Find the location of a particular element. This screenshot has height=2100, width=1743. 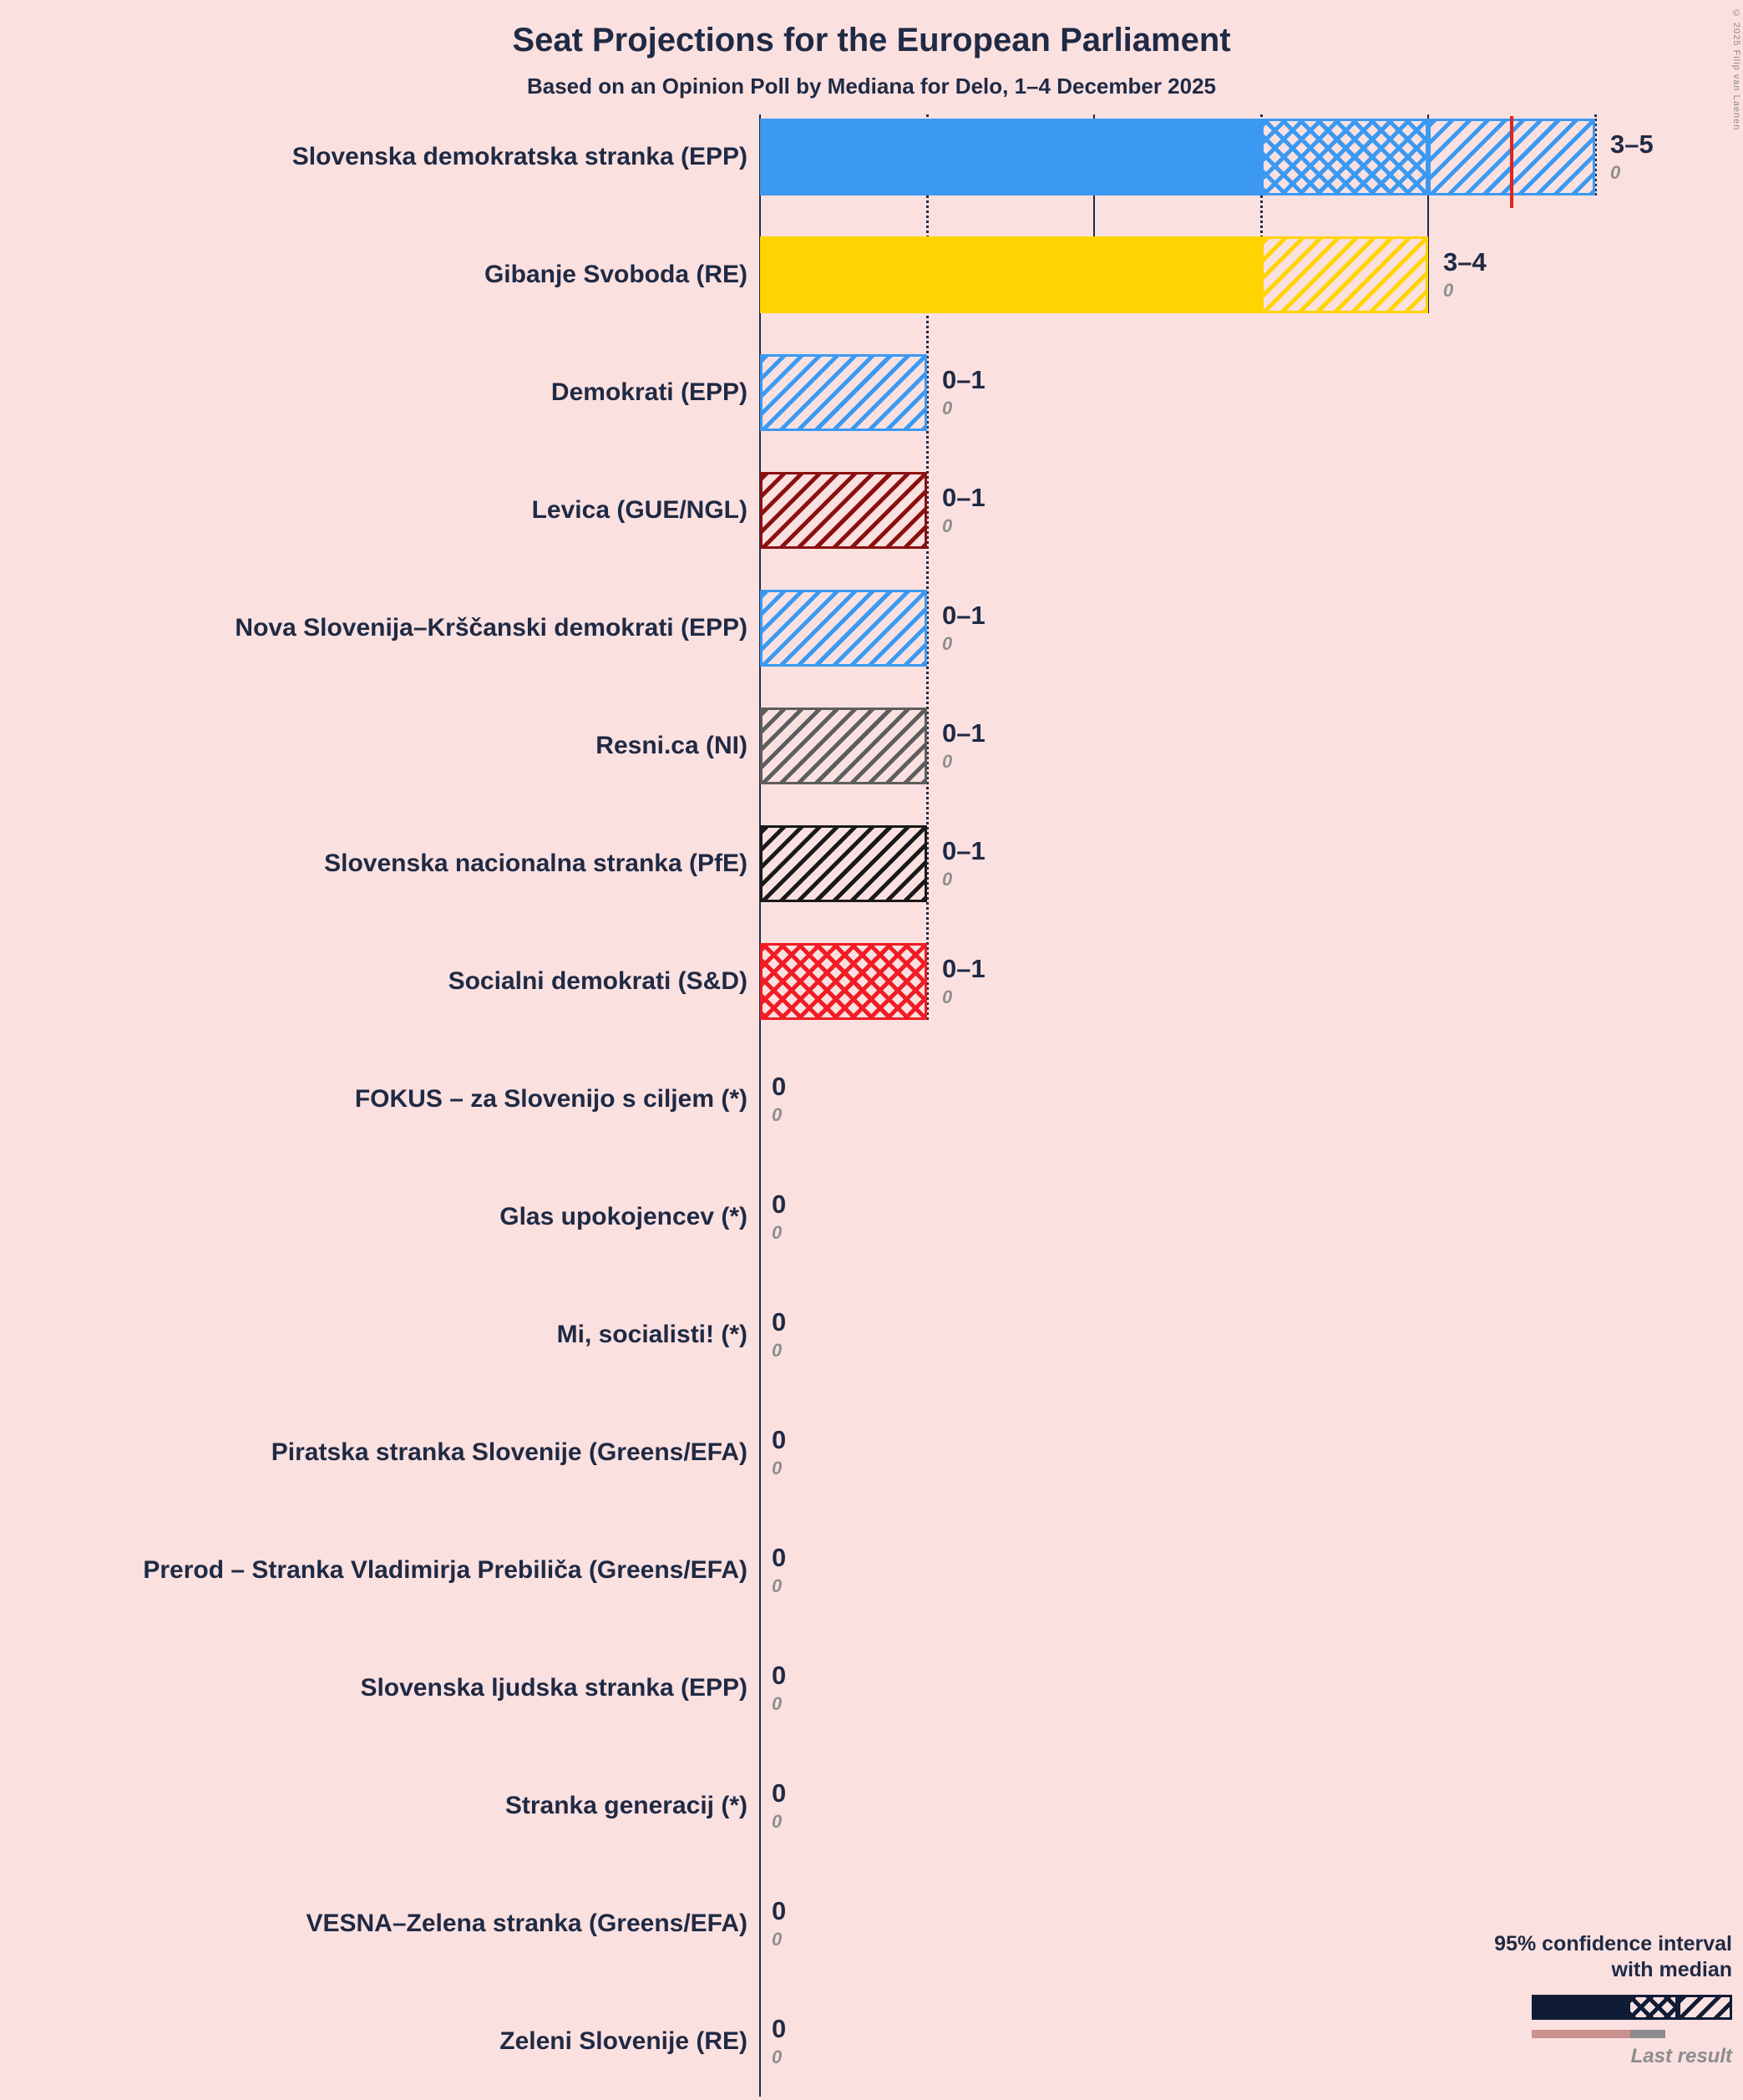

legend-ci-text-line1: 95% confidence interval is located at coordinates (1613, 1943).